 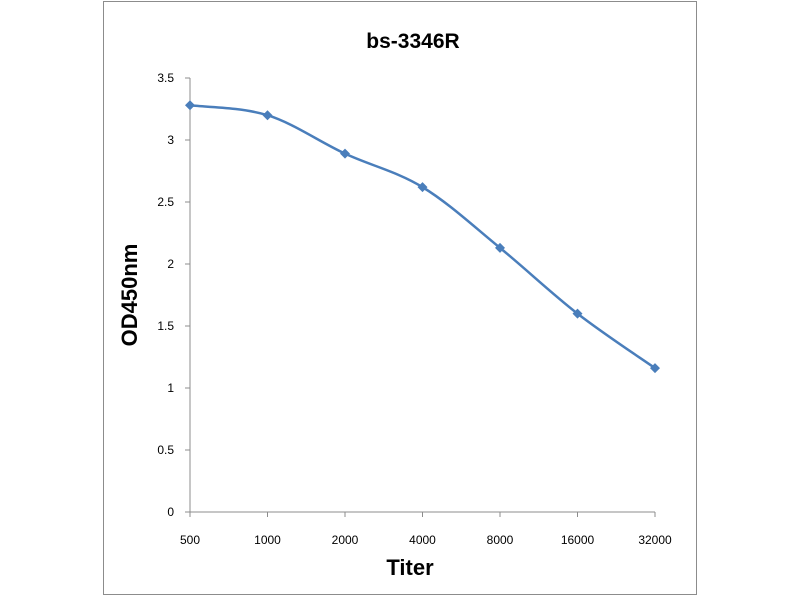 What do you see at coordinates (170, 388) in the screenshot?
I see `y-tick-label: 1` at bounding box center [170, 388].